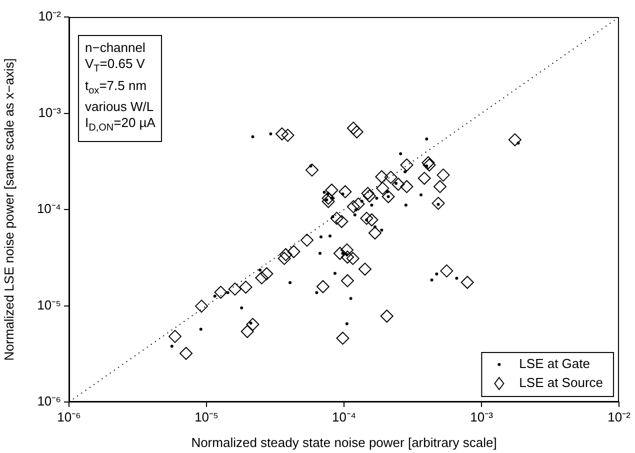 Image resolution: width=635 pixels, height=453 pixels. What do you see at coordinates (48, 208) in the screenshot?
I see `y-tick-label: 10⁻⁴` at bounding box center [48, 208].